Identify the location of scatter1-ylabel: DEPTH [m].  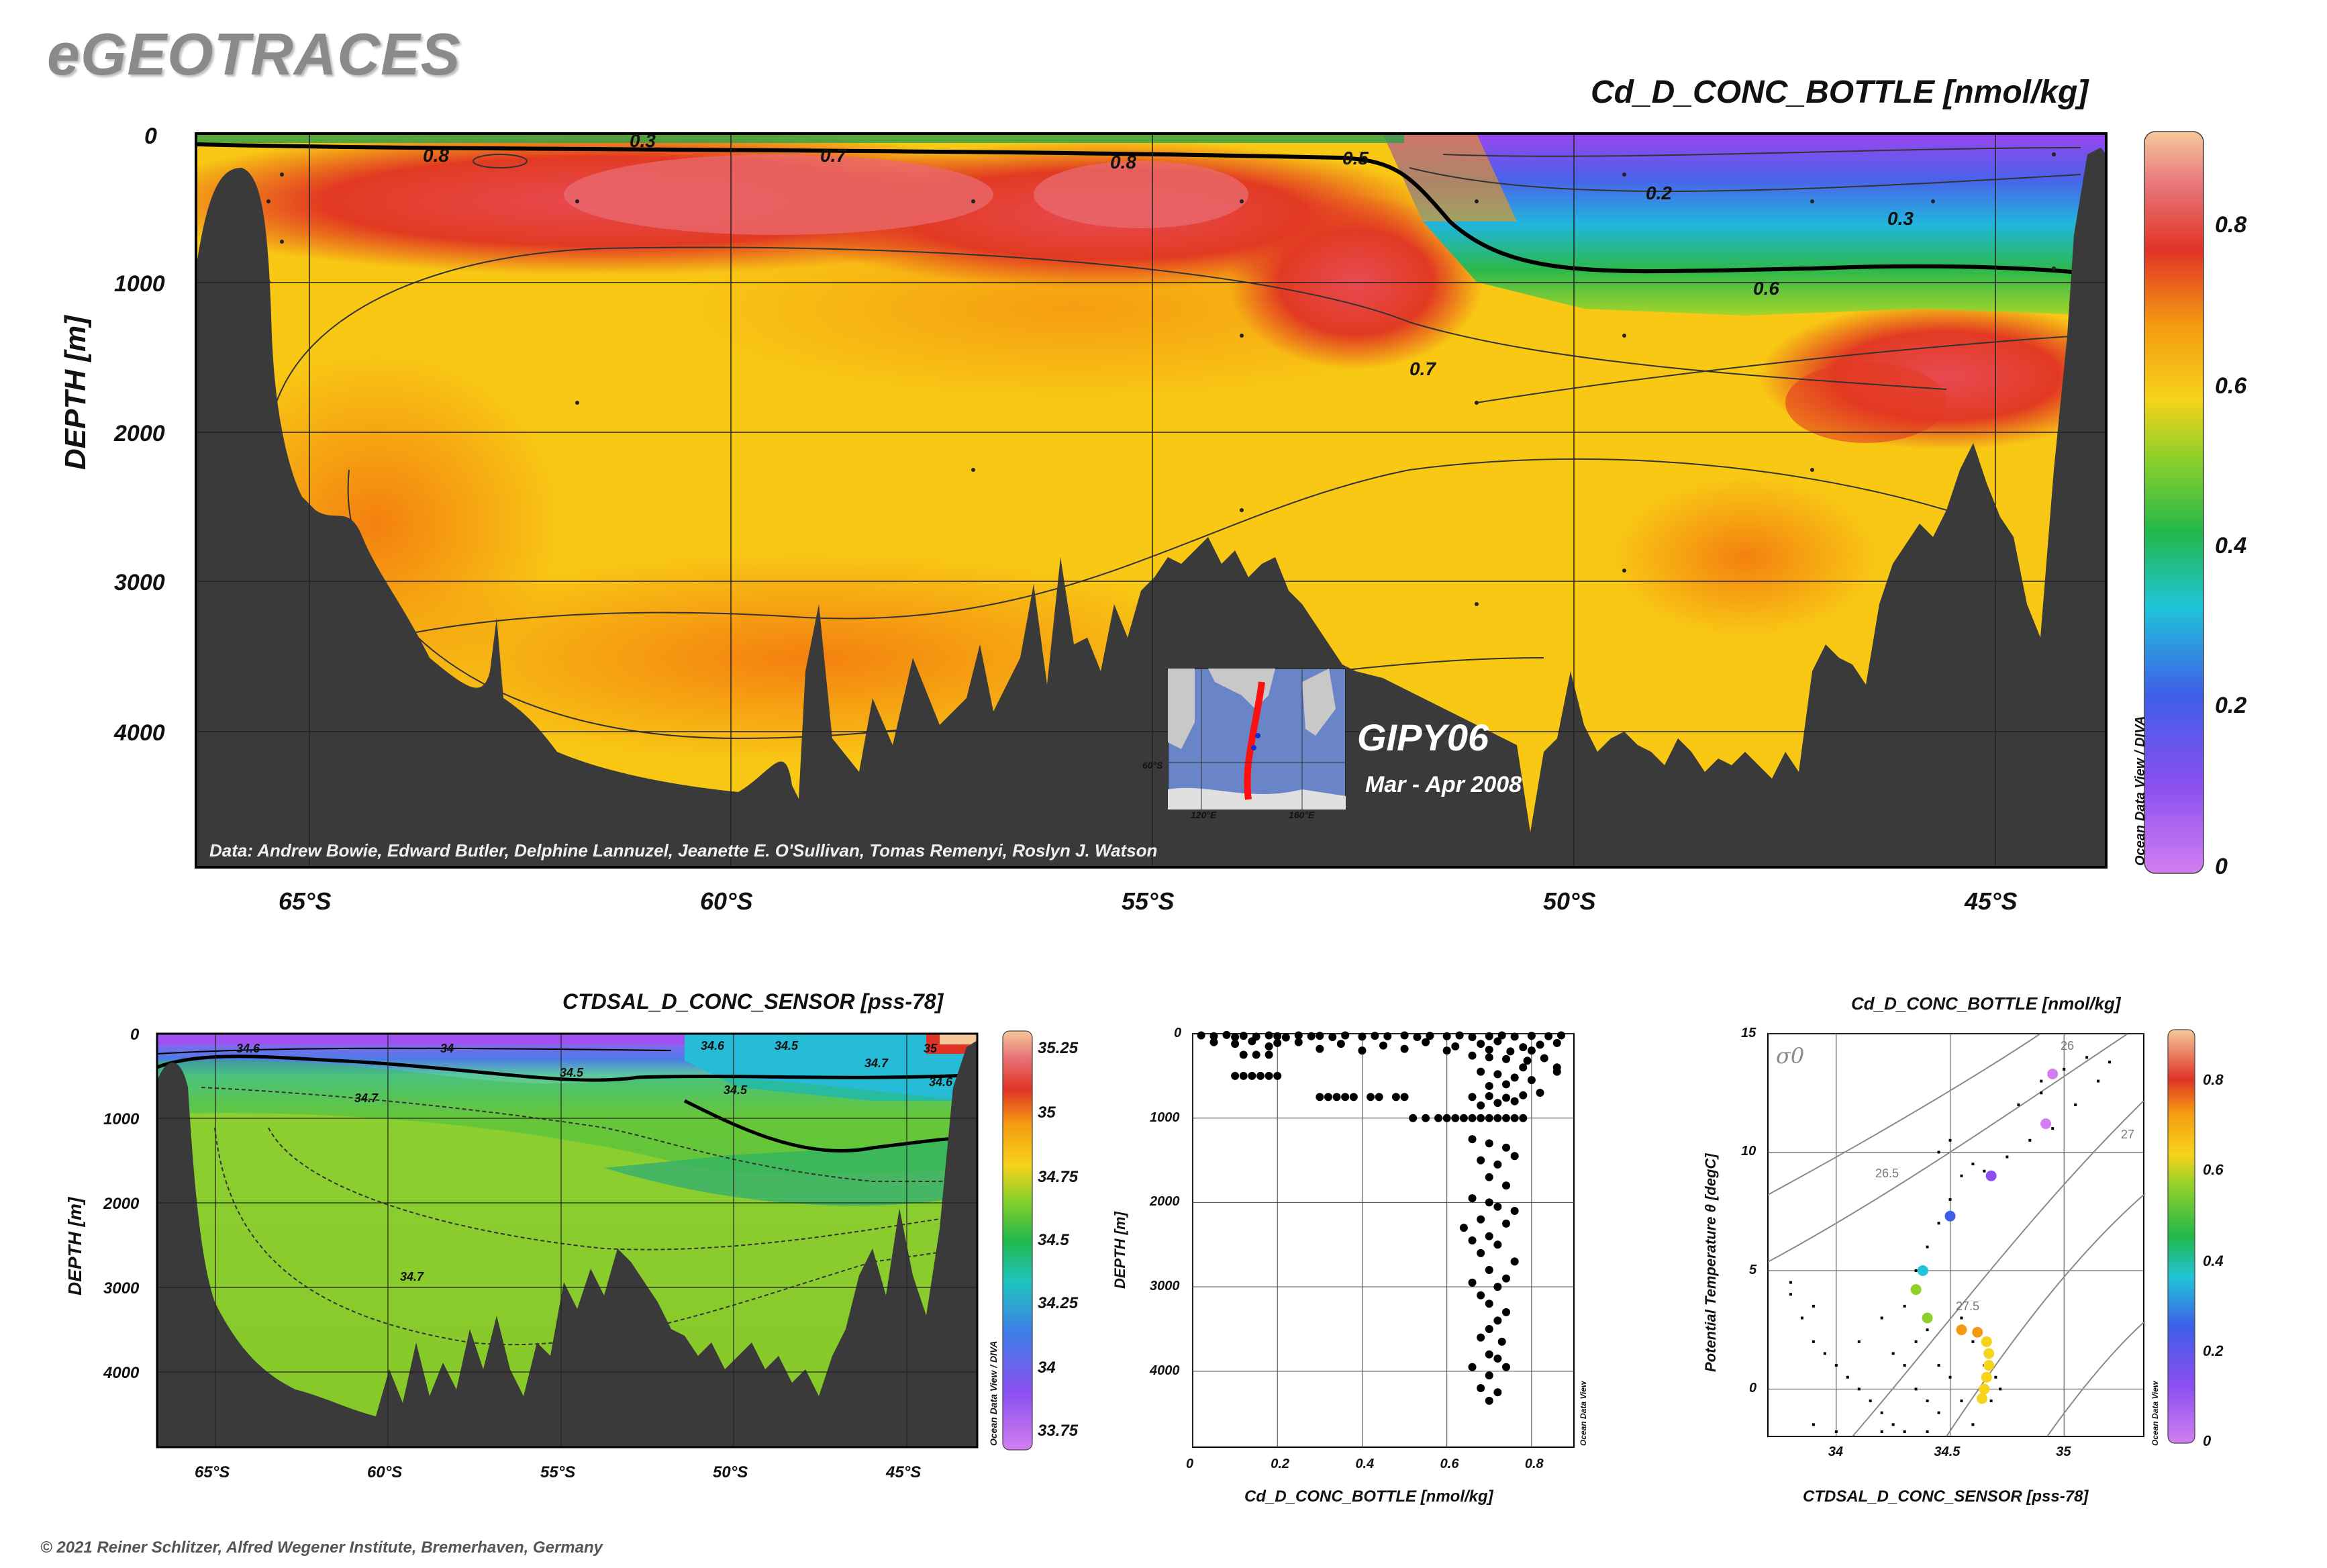
(1119, 1250).